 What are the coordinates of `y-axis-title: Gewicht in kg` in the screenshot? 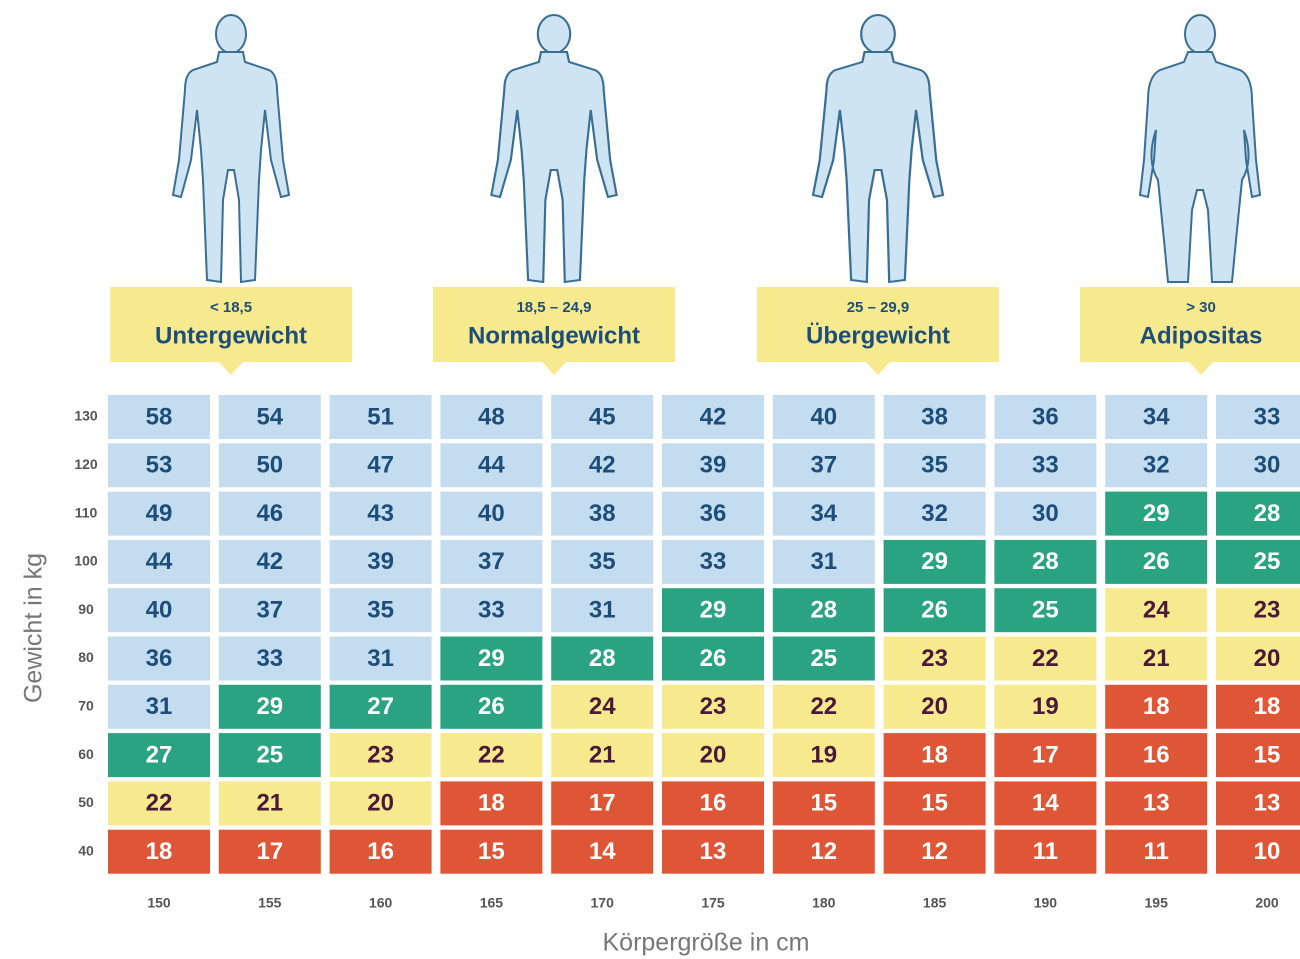 It's located at (34, 628).